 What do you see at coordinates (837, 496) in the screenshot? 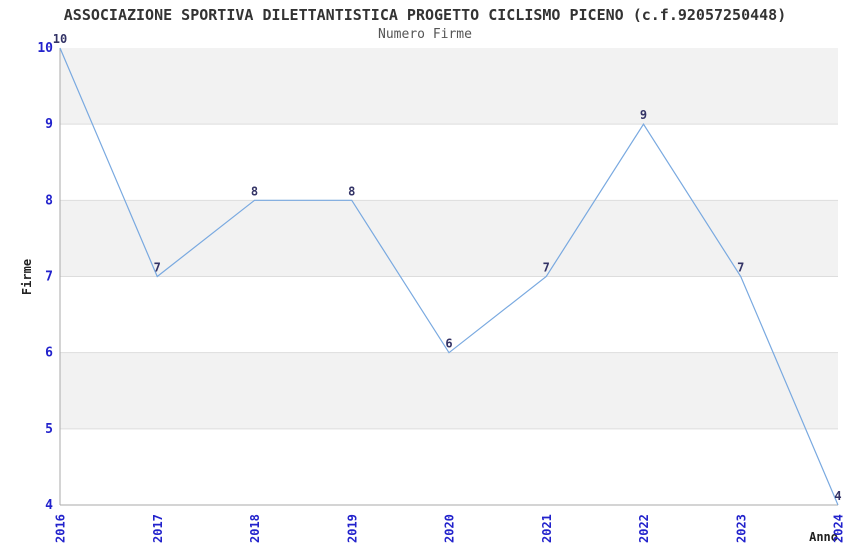
I see `data-label: 4` at bounding box center [837, 496].